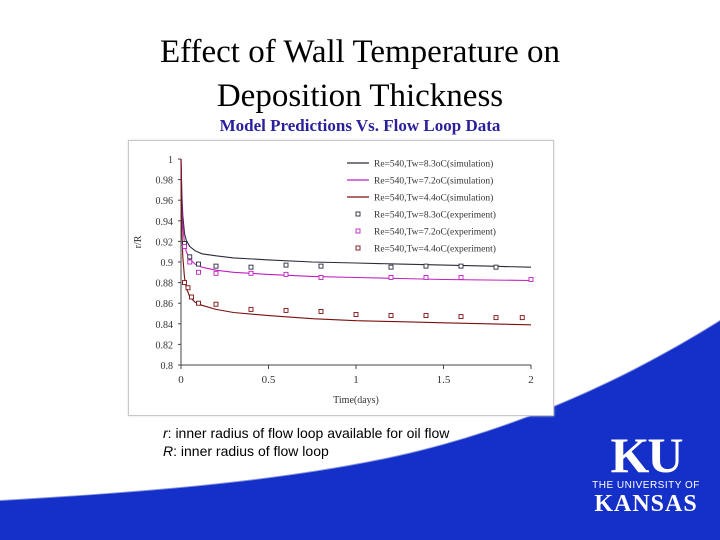 The height and width of the screenshot is (540, 720). What do you see at coordinates (165, 325) in the screenshot?
I see `y-tick-label: 0.84` at bounding box center [165, 325].